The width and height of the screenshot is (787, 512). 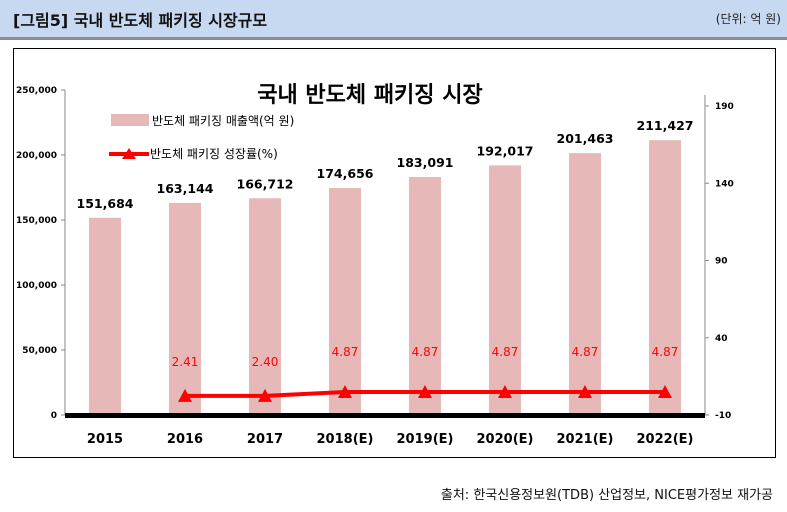 I want to click on left-tick-label: 0, so click(x=54, y=416).